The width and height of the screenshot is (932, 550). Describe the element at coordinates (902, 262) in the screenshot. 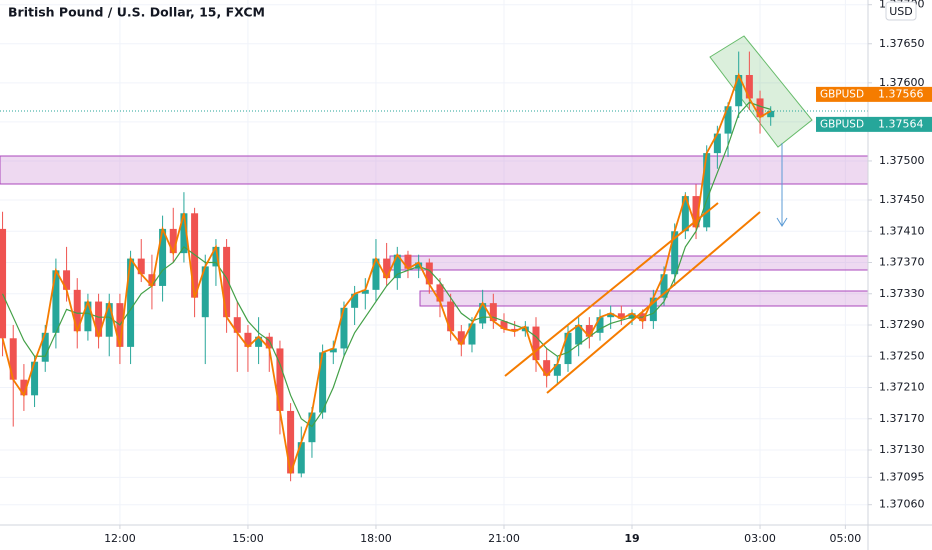

I see `y-tick-label: 1.37370` at that location.